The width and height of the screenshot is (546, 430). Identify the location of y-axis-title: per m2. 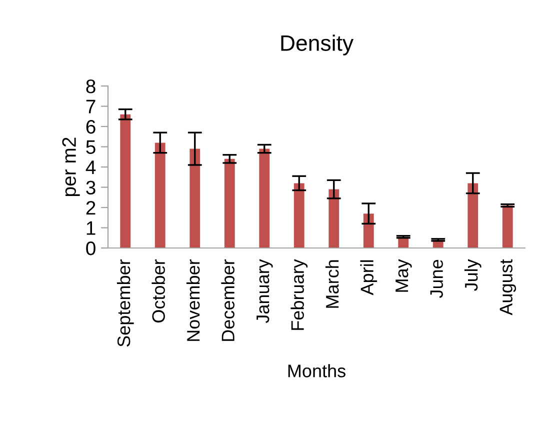
(71, 167).